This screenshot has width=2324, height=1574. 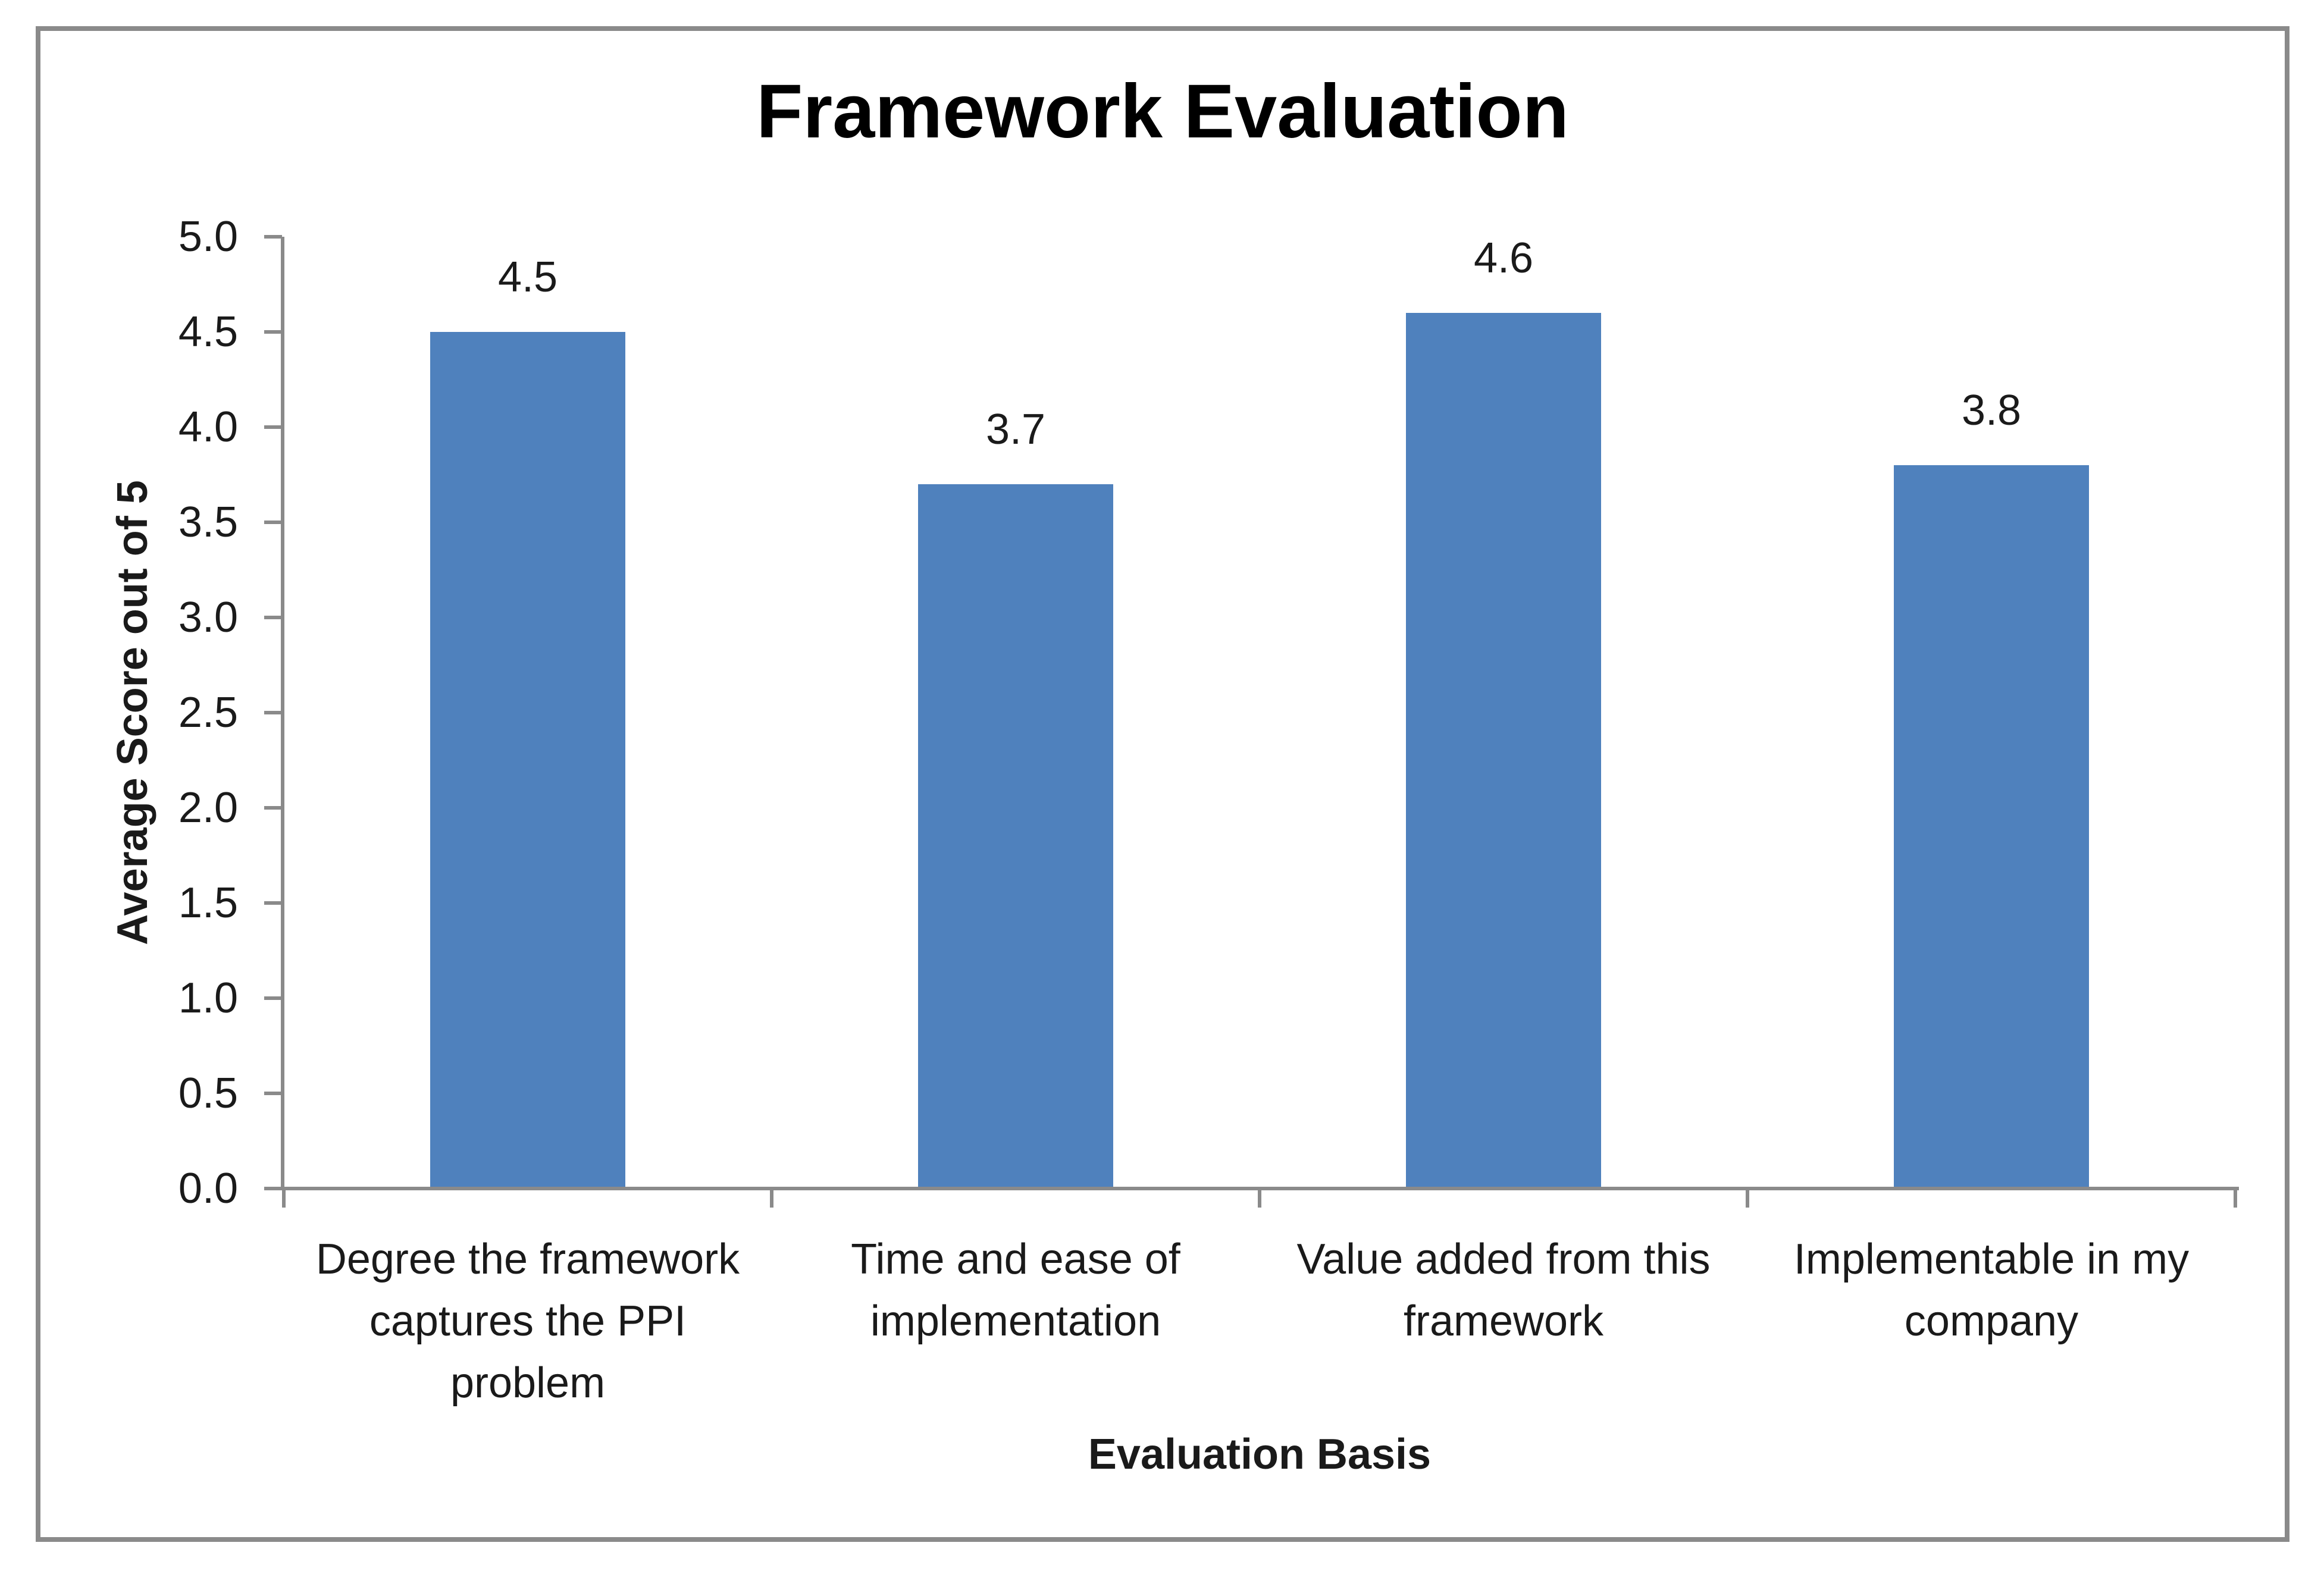 I want to click on category-label: Value added from this framework, so click(x=1503, y=1290).